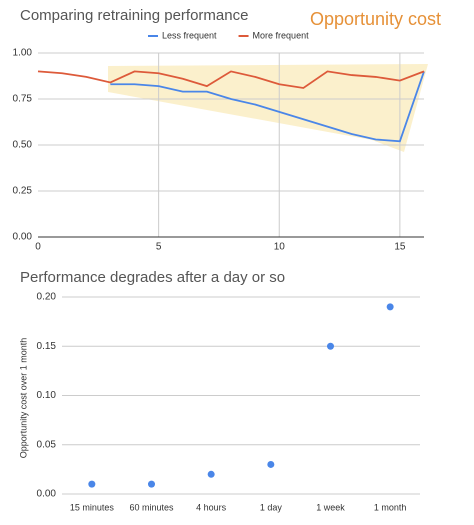 This screenshot has height=525, width=474. What do you see at coordinates (47, 297) in the screenshot?
I see `y-tick-label: 0.20` at bounding box center [47, 297].